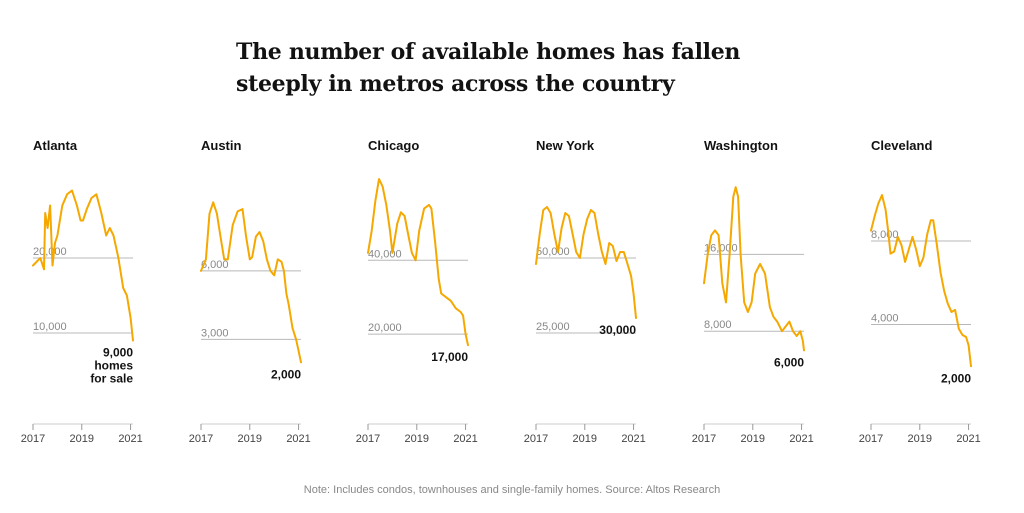 Image resolution: width=1024 pixels, height=513 pixels. I want to click on y-tick-label: 40,000, so click(385, 254).